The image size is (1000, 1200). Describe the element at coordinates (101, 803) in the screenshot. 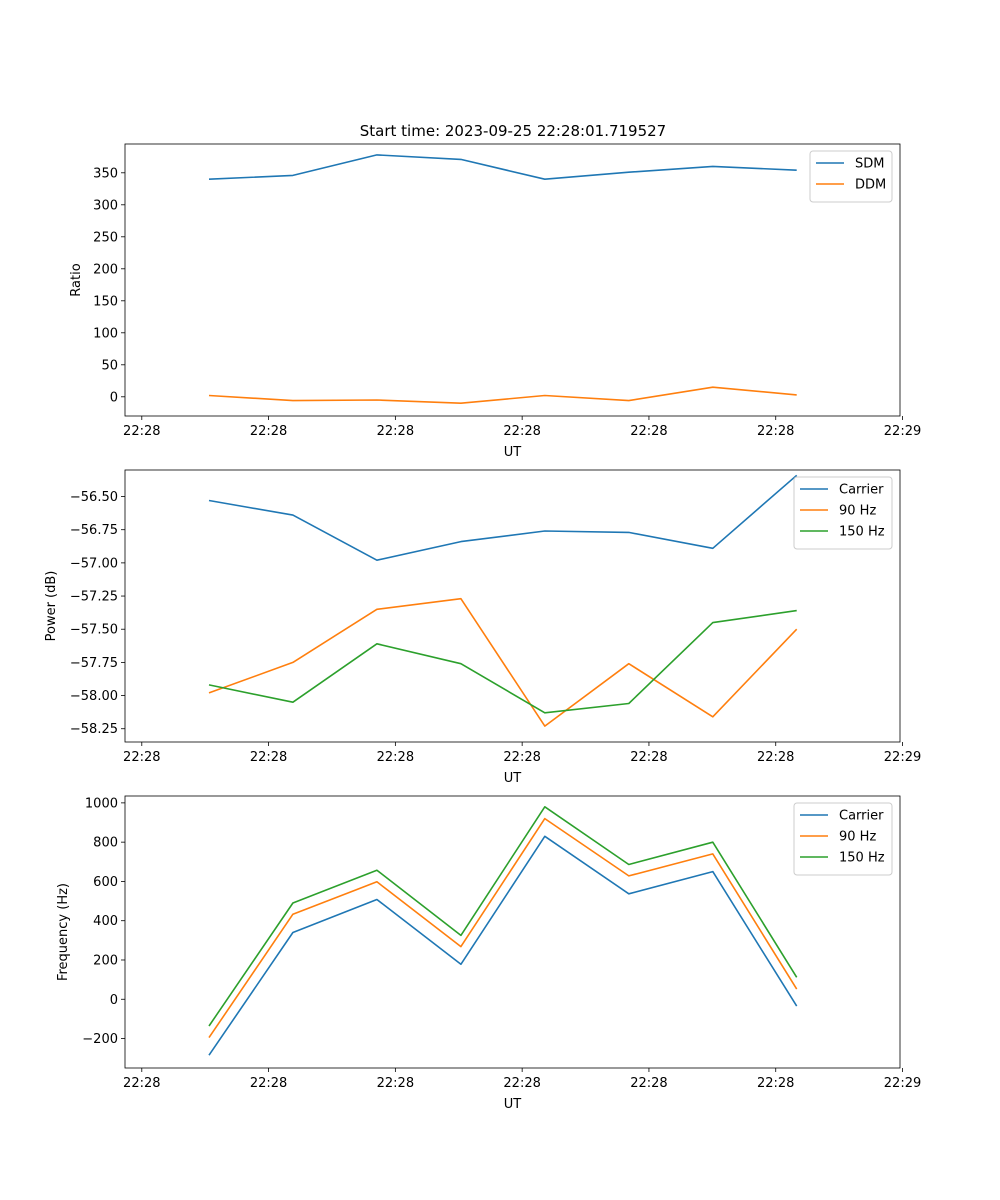

I see `y-tick-label: 1000` at that location.